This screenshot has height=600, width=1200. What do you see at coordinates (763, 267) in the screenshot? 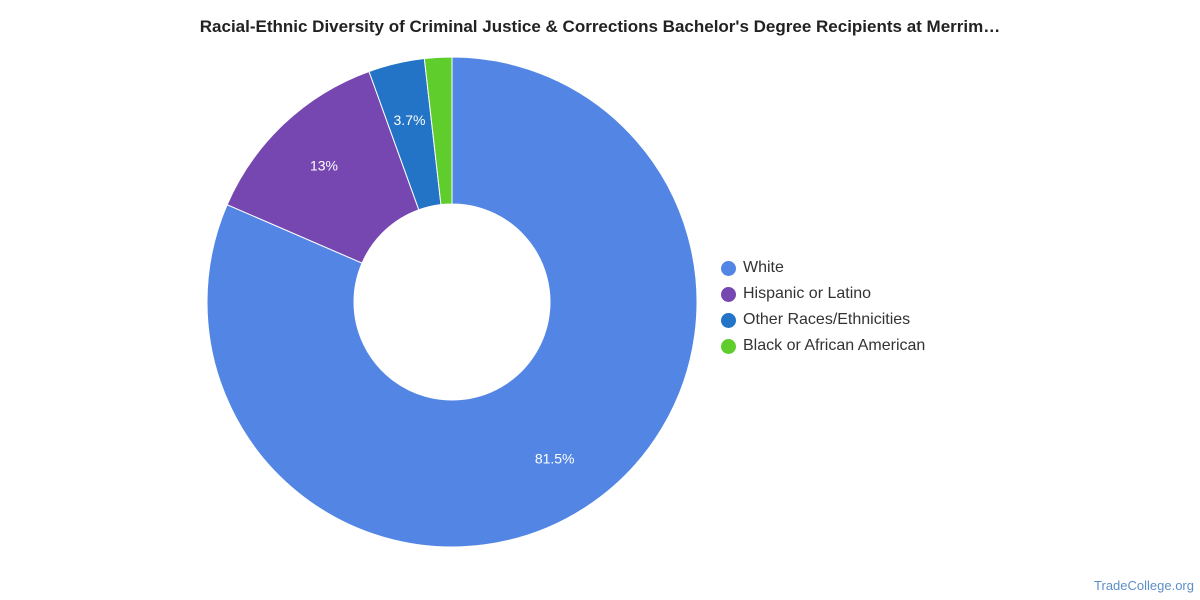
I see `legend-label: White` at bounding box center [763, 267].